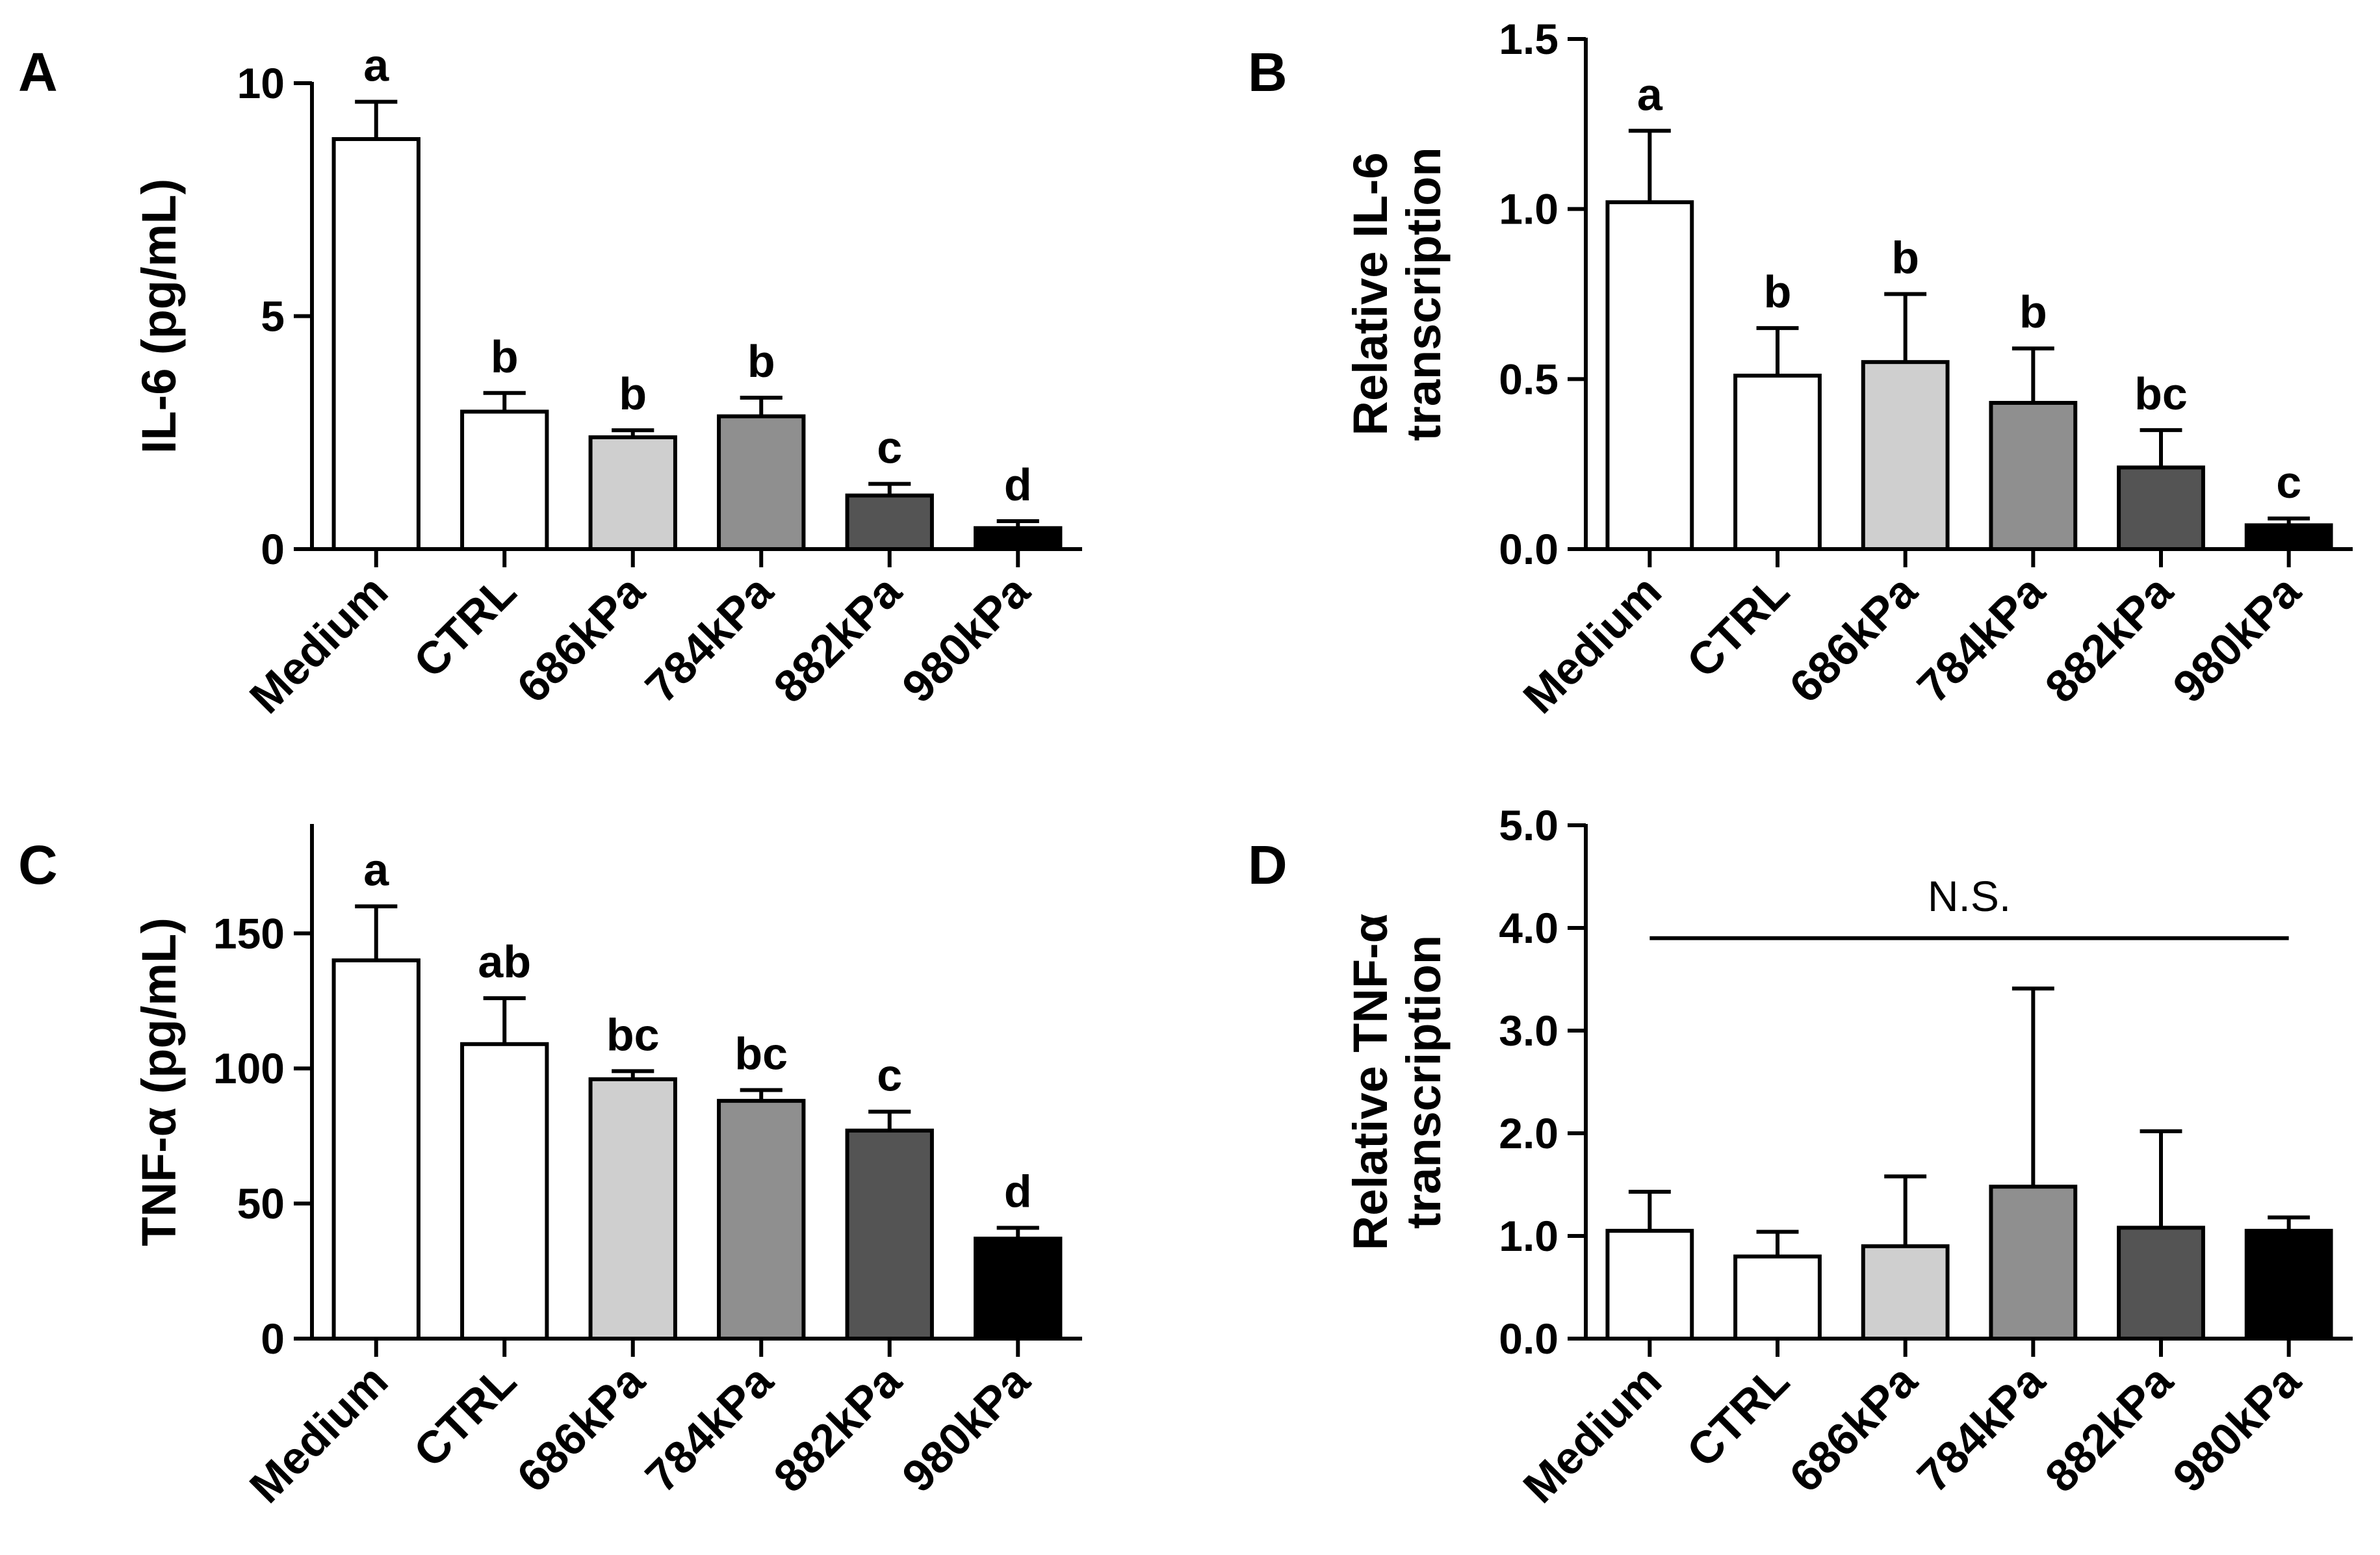 The image size is (2380, 1555). What do you see at coordinates (1267, 864) in the screenshot?
I see `panel-label-d: D` at bounding box center [1267, 864].